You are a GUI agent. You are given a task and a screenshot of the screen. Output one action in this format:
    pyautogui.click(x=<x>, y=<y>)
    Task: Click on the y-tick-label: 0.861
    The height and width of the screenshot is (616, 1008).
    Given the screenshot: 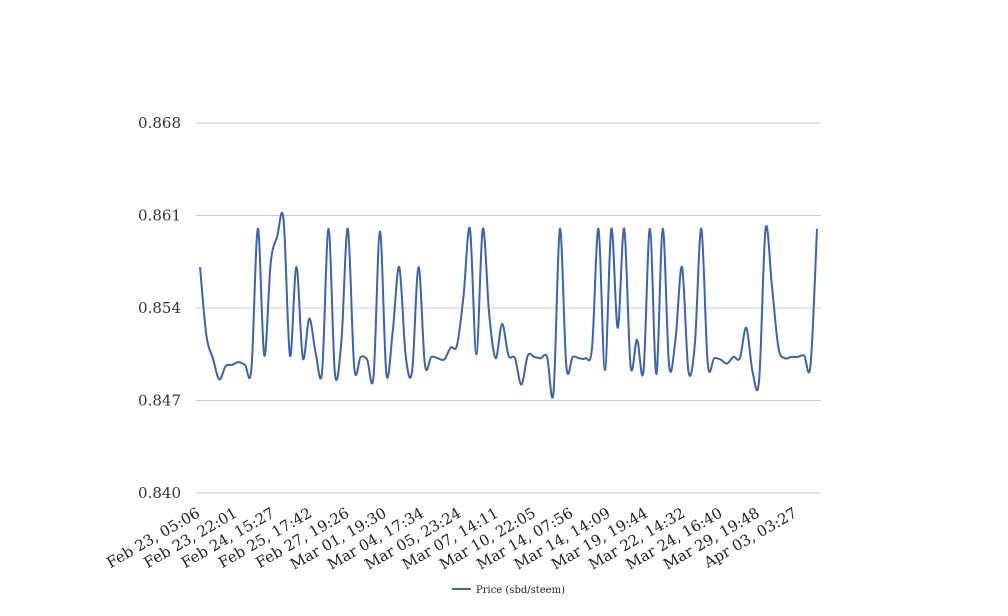 What is the action you would take?
    pyautogui.click(x=159, y=216)
    